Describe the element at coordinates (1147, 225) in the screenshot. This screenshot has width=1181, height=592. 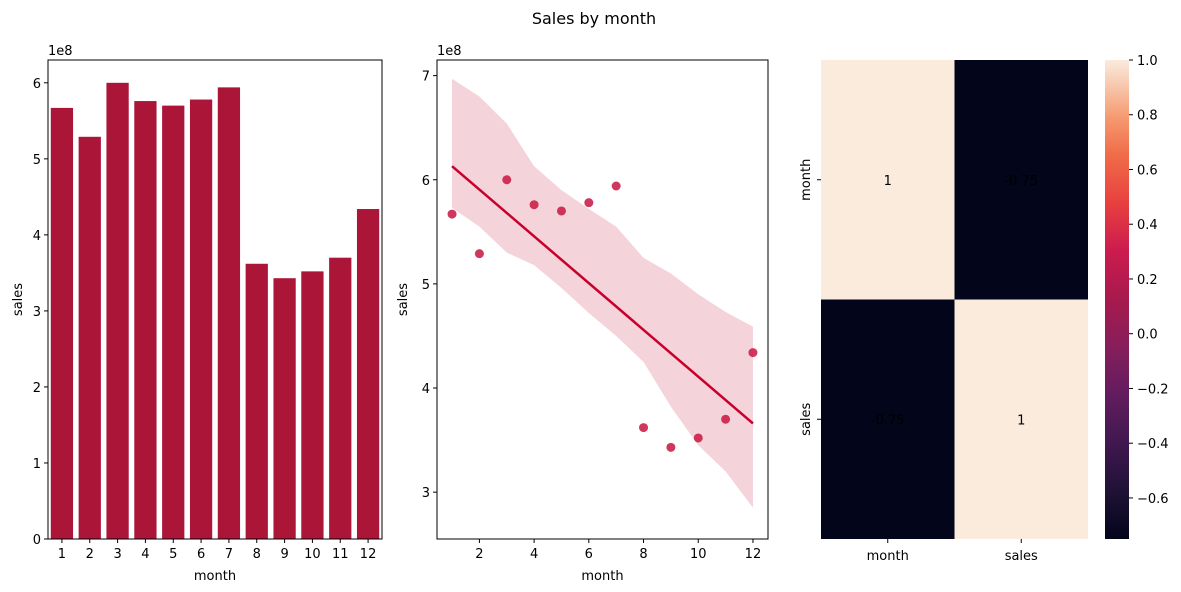
I see `colorbar-tick-label: 0.4` at that location.